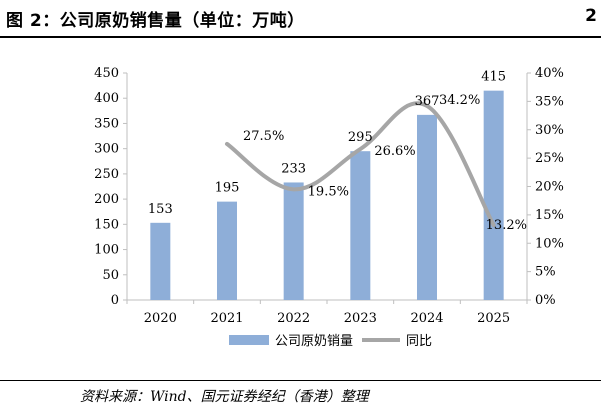 The image size is (601, 418). Describe the element at coordinates (549, 158) in the screenshot. I see `y-right-tick-label: 25%` at that location.